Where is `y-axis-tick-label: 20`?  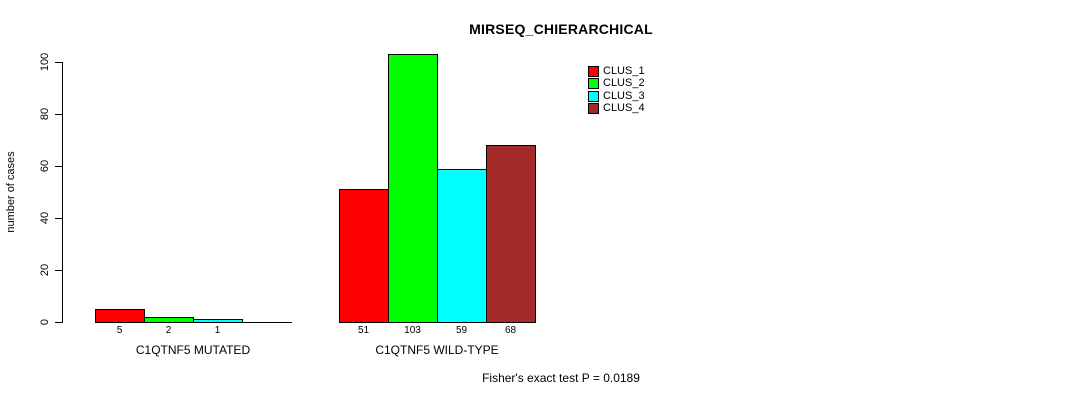
y-axis-tick-label: 20 is located at coordinates (45, 270).